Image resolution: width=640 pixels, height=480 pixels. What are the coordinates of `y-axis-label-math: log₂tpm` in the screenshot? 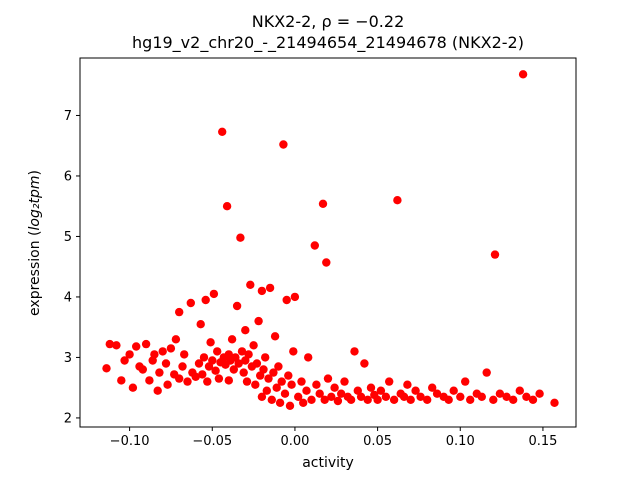 It's located at (35, 203).